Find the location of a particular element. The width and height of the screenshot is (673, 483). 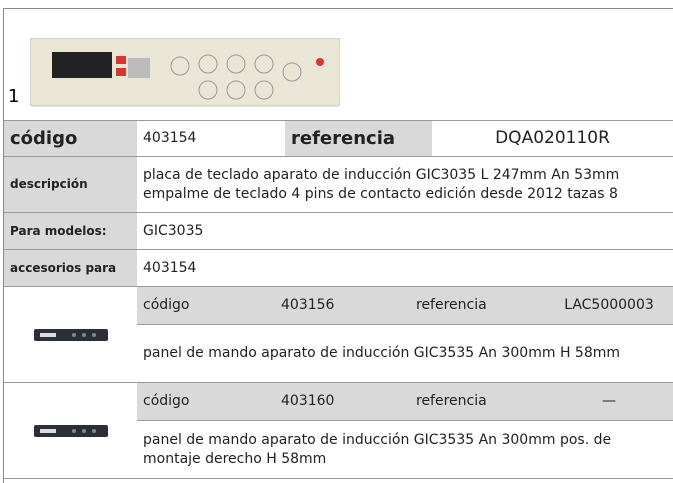

value: 403156 is located at coordinates (342, 306).